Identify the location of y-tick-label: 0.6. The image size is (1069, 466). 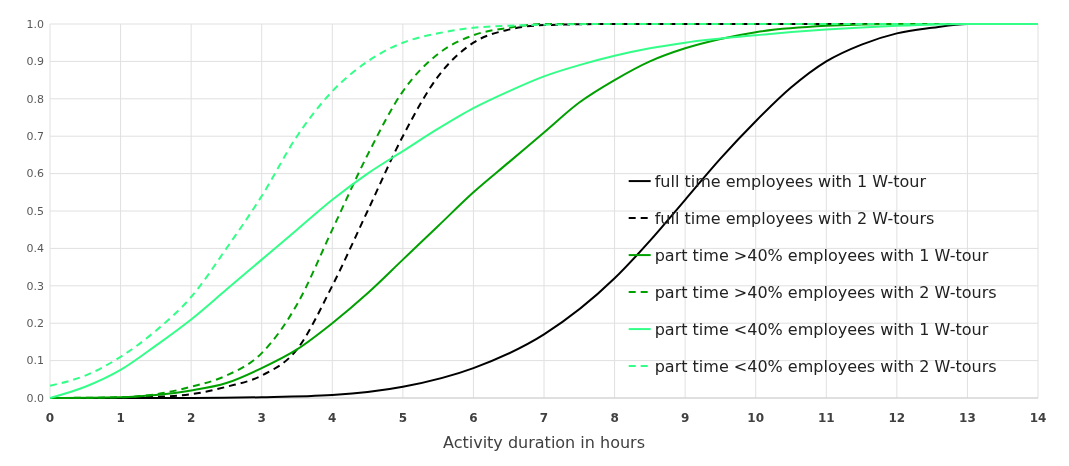
(35, 174).